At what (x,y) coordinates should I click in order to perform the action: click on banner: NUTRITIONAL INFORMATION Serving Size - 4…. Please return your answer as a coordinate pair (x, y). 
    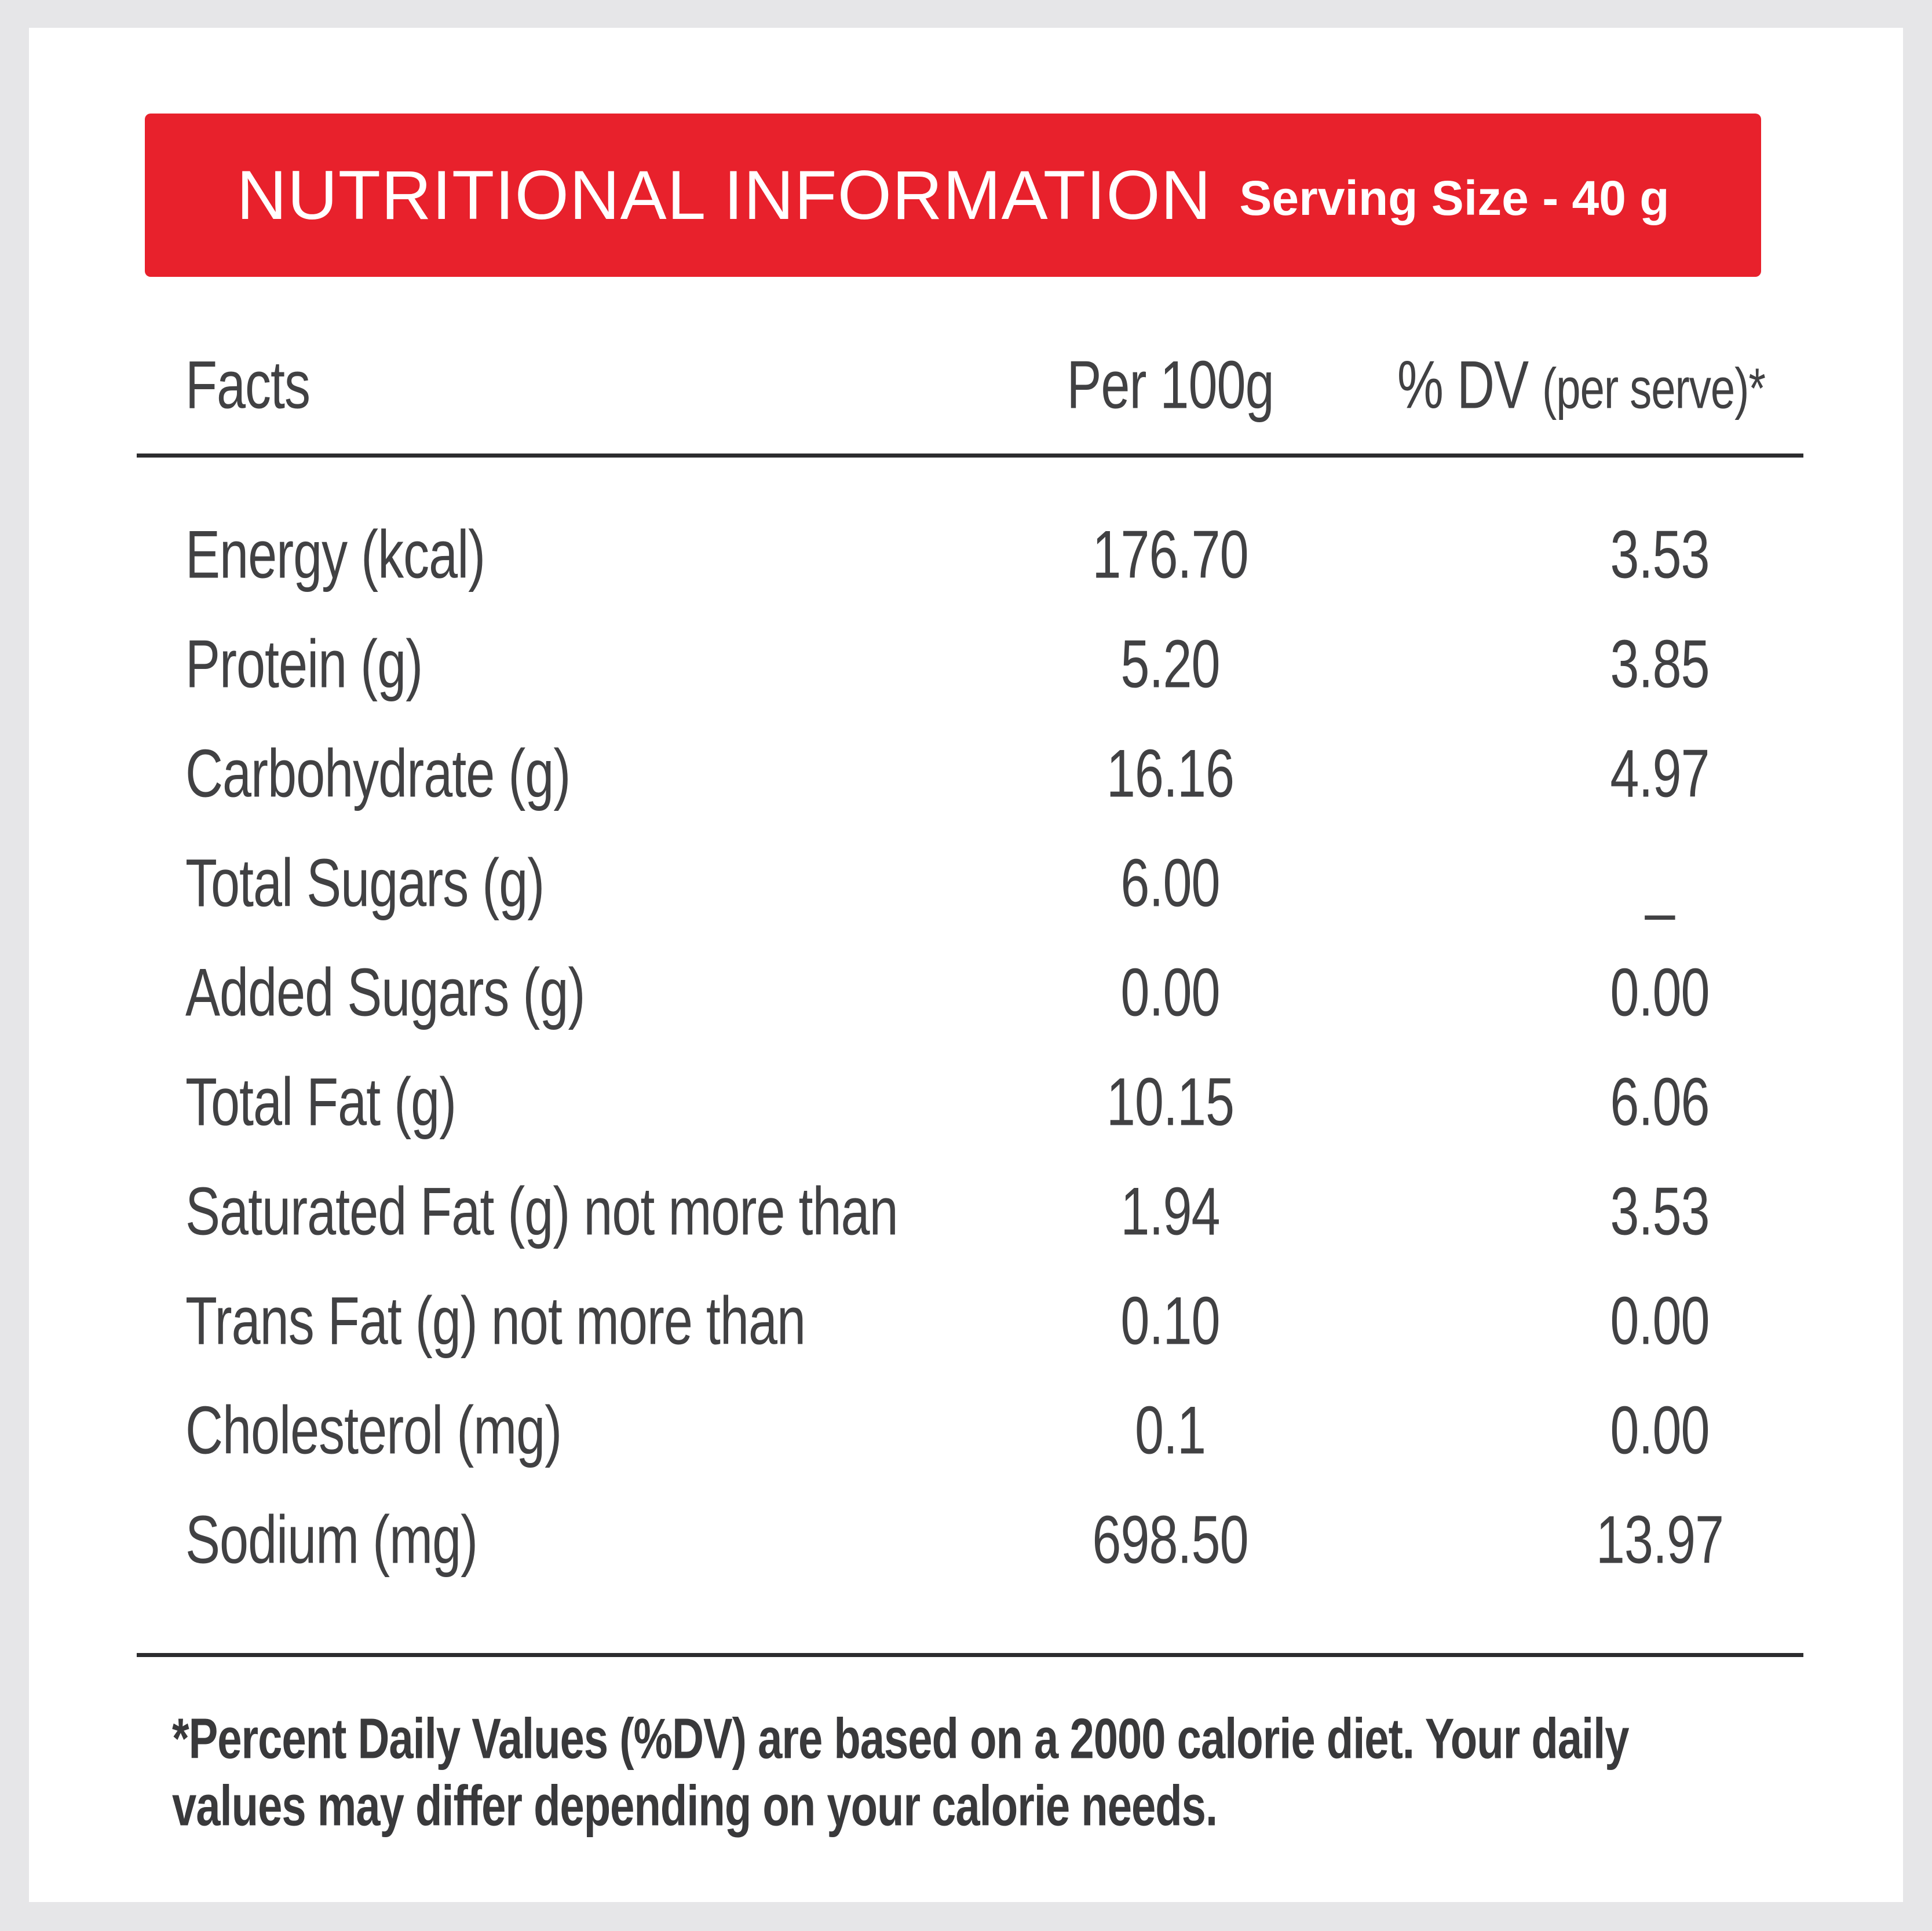
    Looking at the image, I should click on (953, 196).